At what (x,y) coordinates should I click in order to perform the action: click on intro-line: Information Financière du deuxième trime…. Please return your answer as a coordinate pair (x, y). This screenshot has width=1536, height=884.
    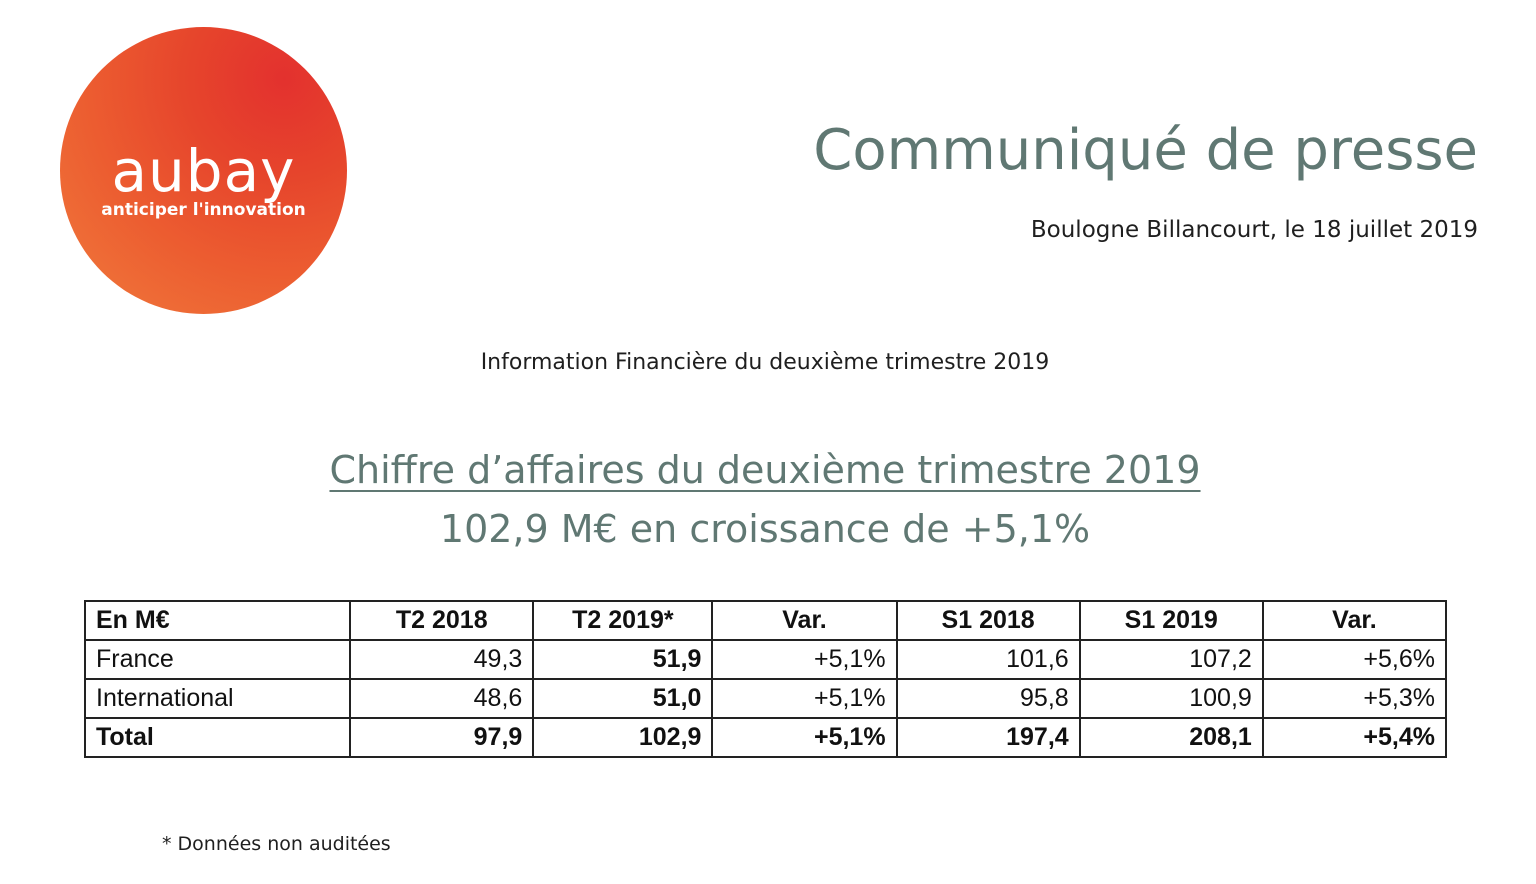
    Looking at the image, I should click on (765, 362).